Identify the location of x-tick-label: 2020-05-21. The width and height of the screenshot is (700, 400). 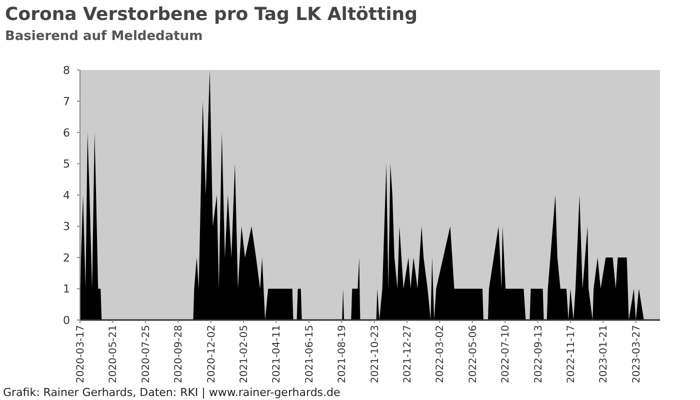
(114, 354).